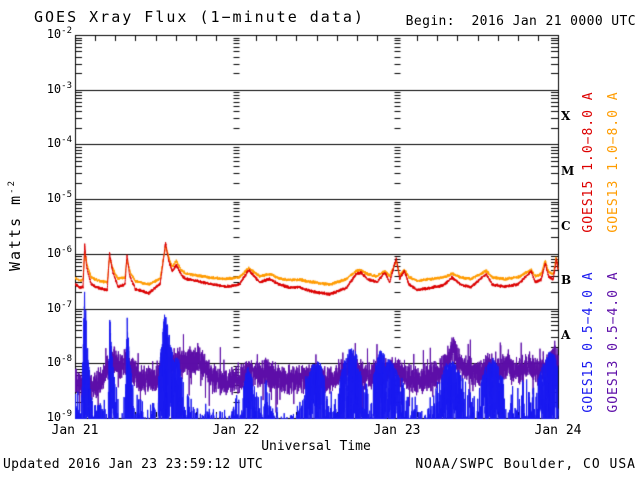 The image size is (640, 480). What do you see at coordinates (59, 198) in the screenshot?
I see `y-tick-label: 10⁻⁵` at bounding box center [59, 198].